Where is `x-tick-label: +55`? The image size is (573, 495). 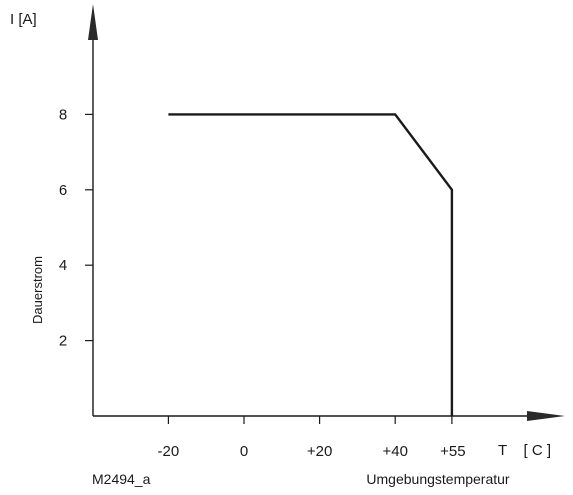 x-tick-label: +55 is located at coordinates (452, 451).